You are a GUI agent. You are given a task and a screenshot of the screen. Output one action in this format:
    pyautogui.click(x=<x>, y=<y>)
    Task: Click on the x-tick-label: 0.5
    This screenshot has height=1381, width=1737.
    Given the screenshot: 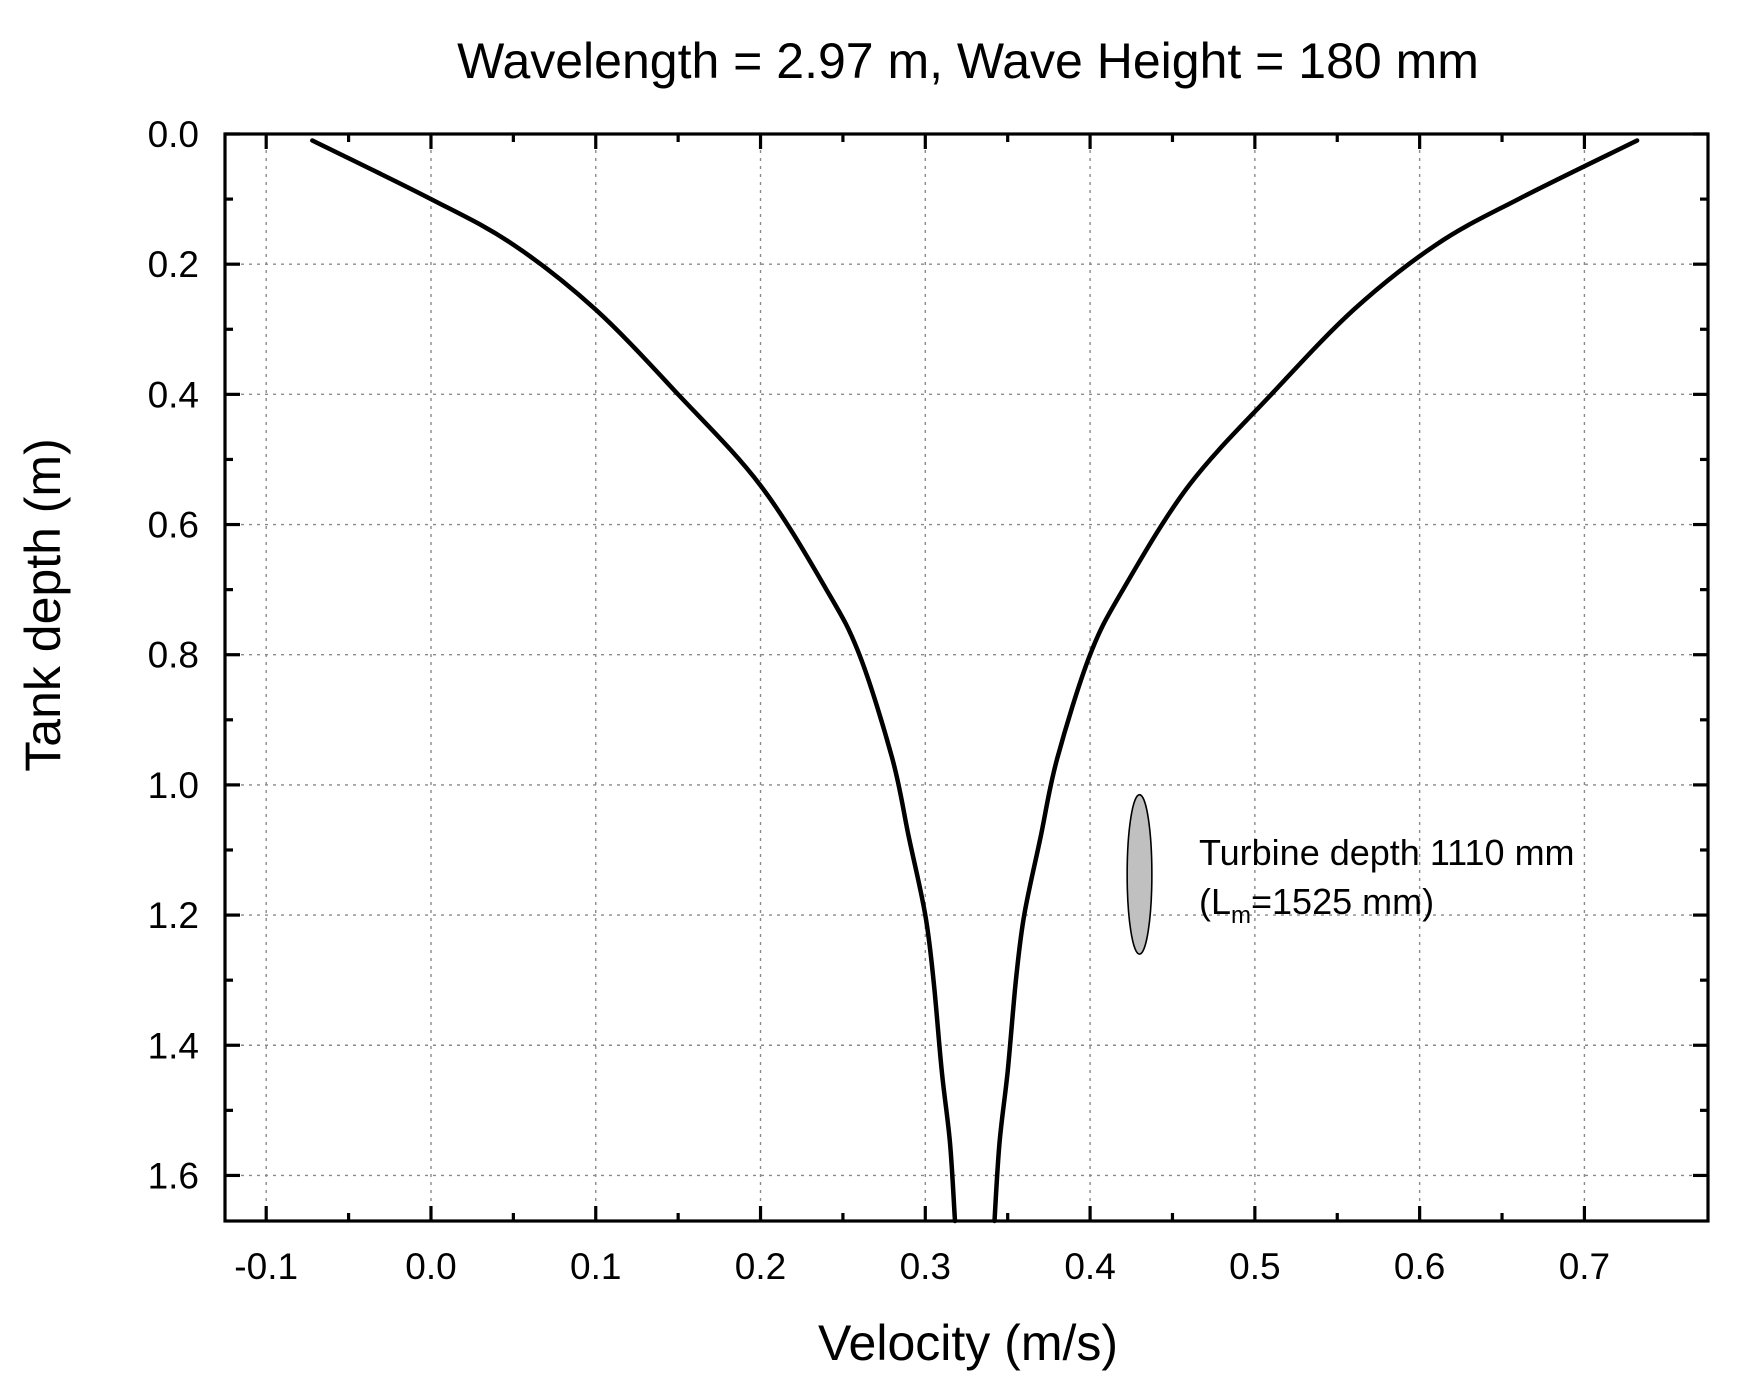 What is the action you would take?
    pyautogui.click(x=1254, y=1266)
    